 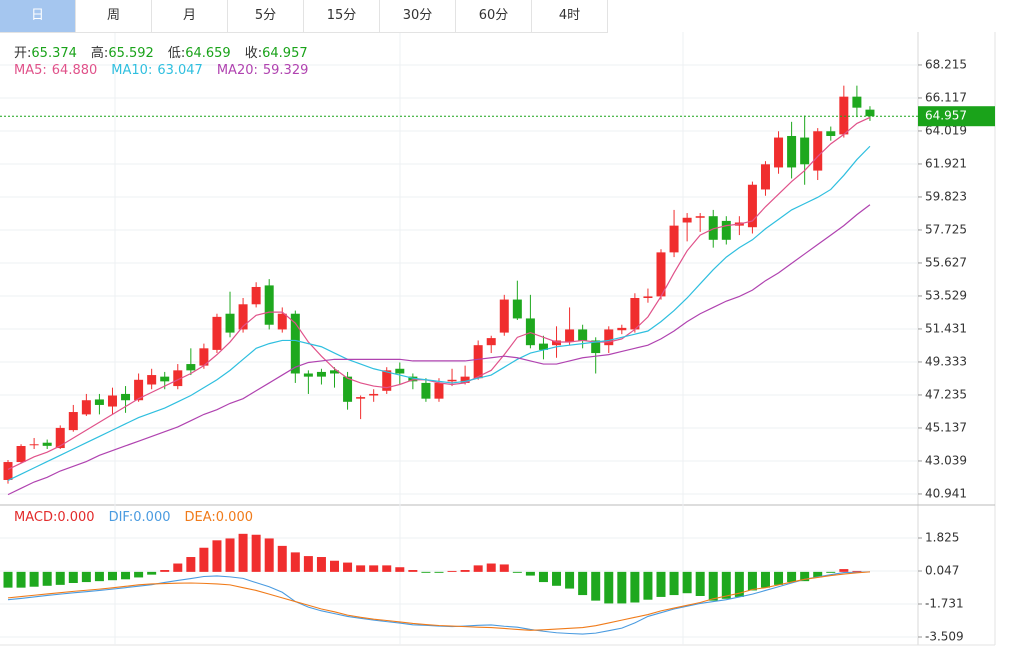 What do you see at coordinates (176, 51) in the screenshot?
I see `readout-name: 低` at bounding box center [176, 51].